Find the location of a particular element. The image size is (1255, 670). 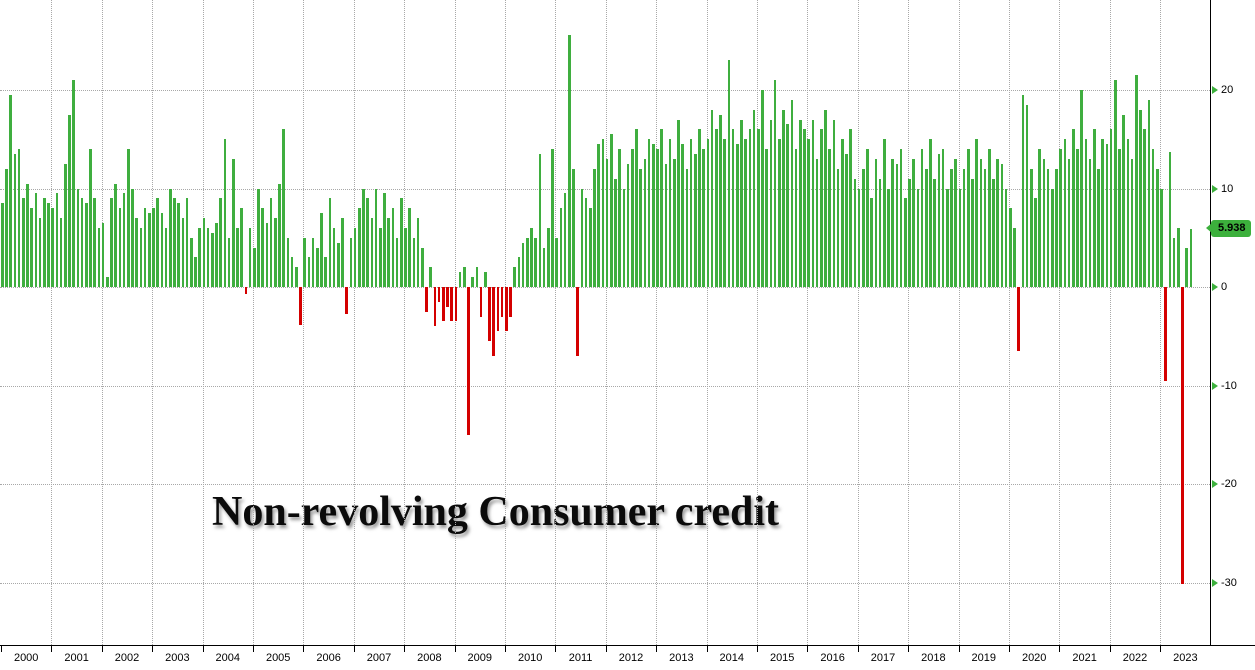

x-axis-year-label: 2021 is located at coordinates (1084, 658).